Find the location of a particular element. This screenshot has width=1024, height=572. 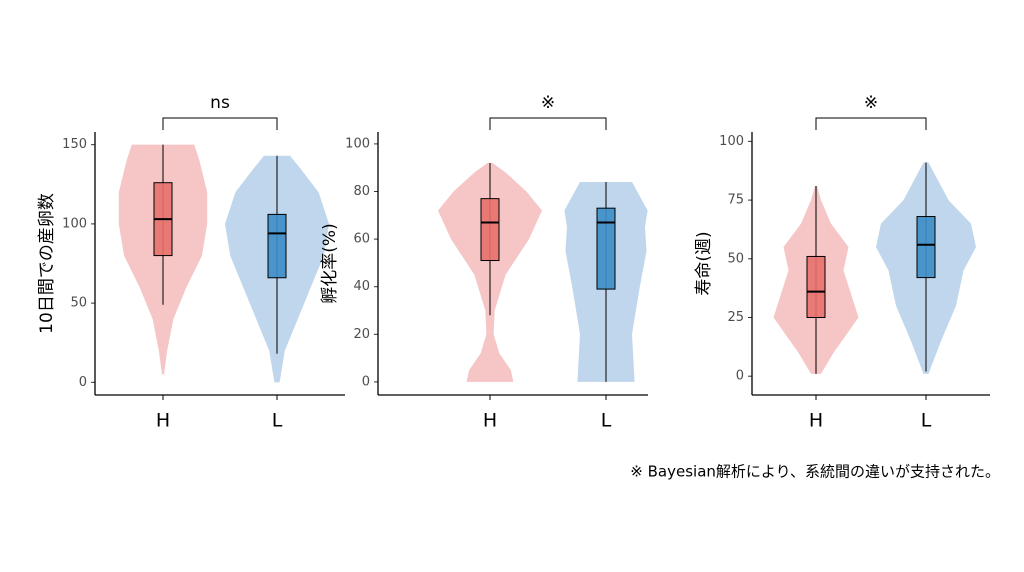

y-tick-label: 75 is located at coordinates (735, 200).